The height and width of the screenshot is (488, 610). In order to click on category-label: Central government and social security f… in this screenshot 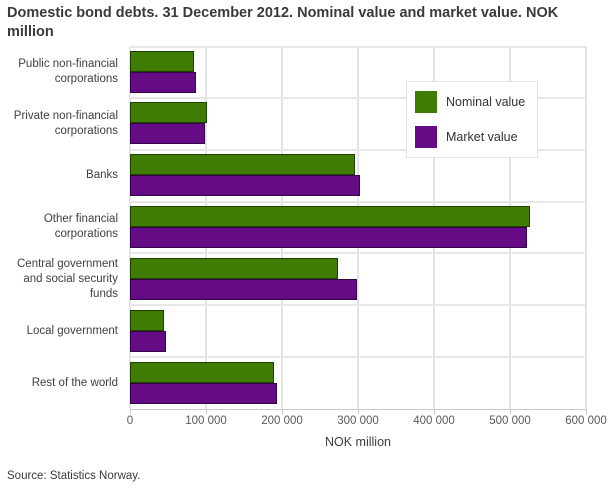, I will do `click(67, 278)`.